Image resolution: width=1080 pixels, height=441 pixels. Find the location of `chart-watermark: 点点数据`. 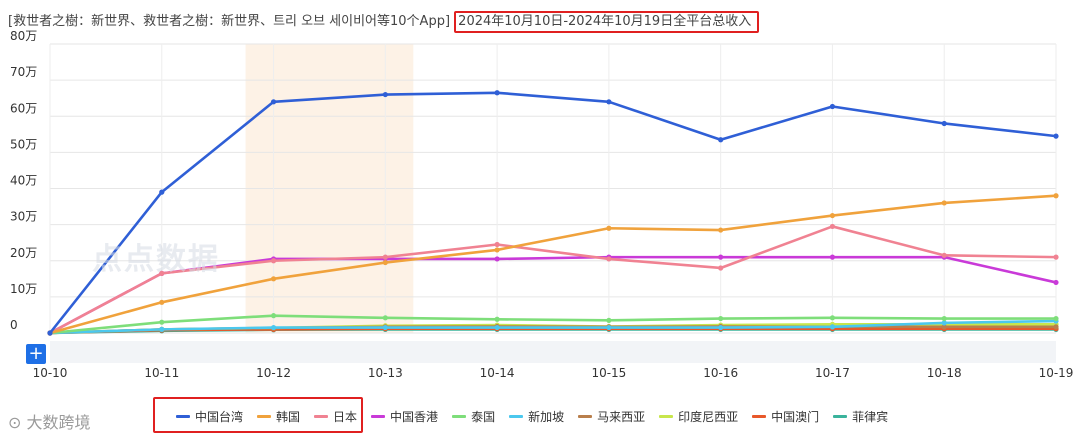

chart-watermark: 点点数据 is located at coordinates (156, 259).